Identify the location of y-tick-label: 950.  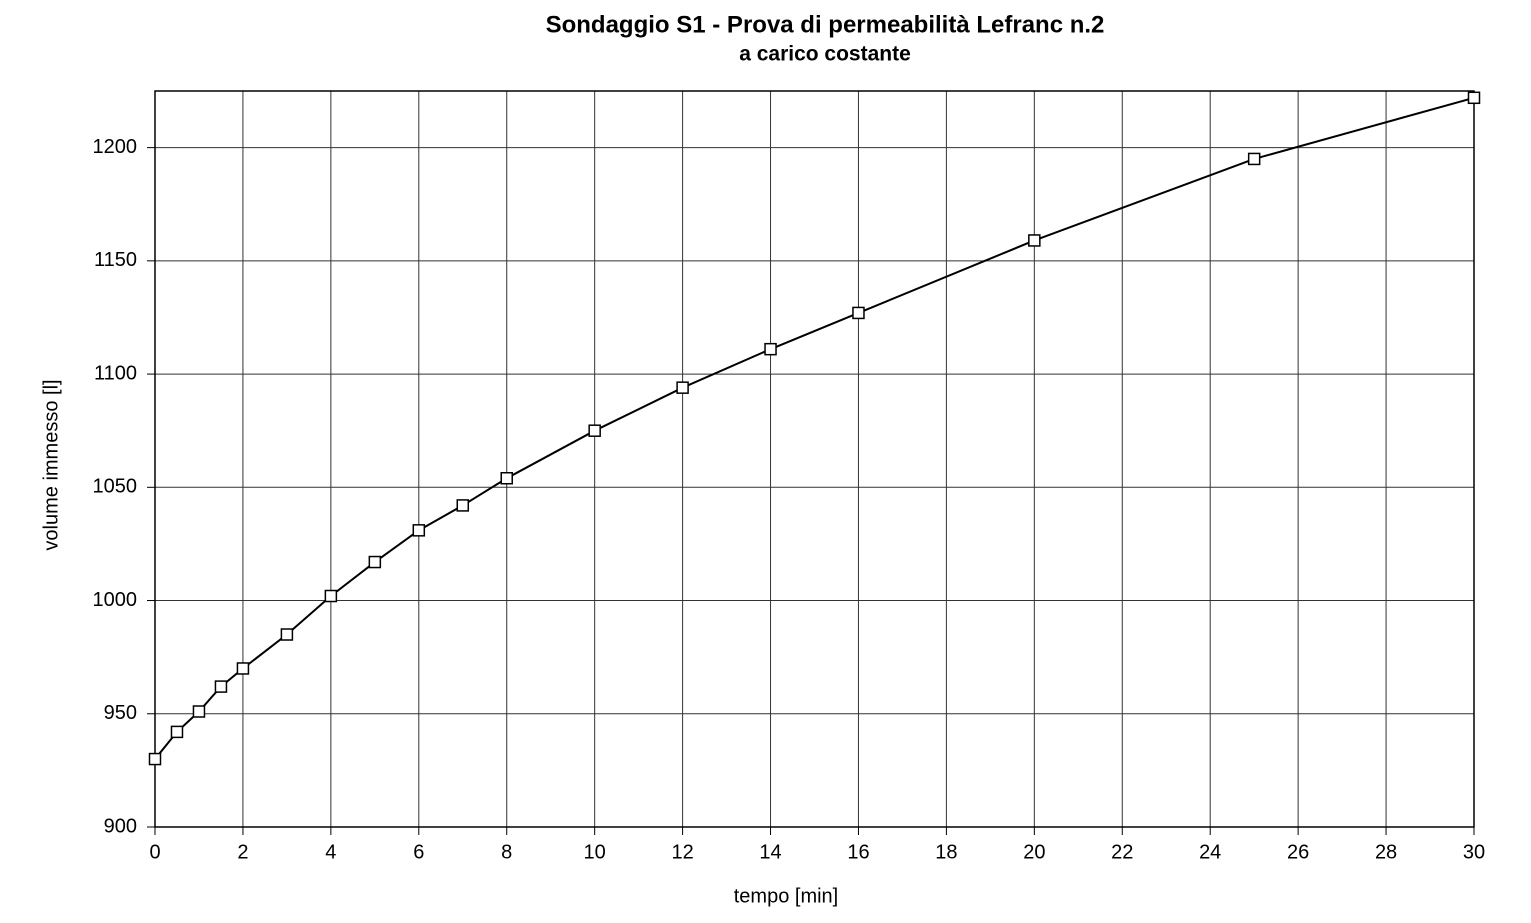
(120, 713).